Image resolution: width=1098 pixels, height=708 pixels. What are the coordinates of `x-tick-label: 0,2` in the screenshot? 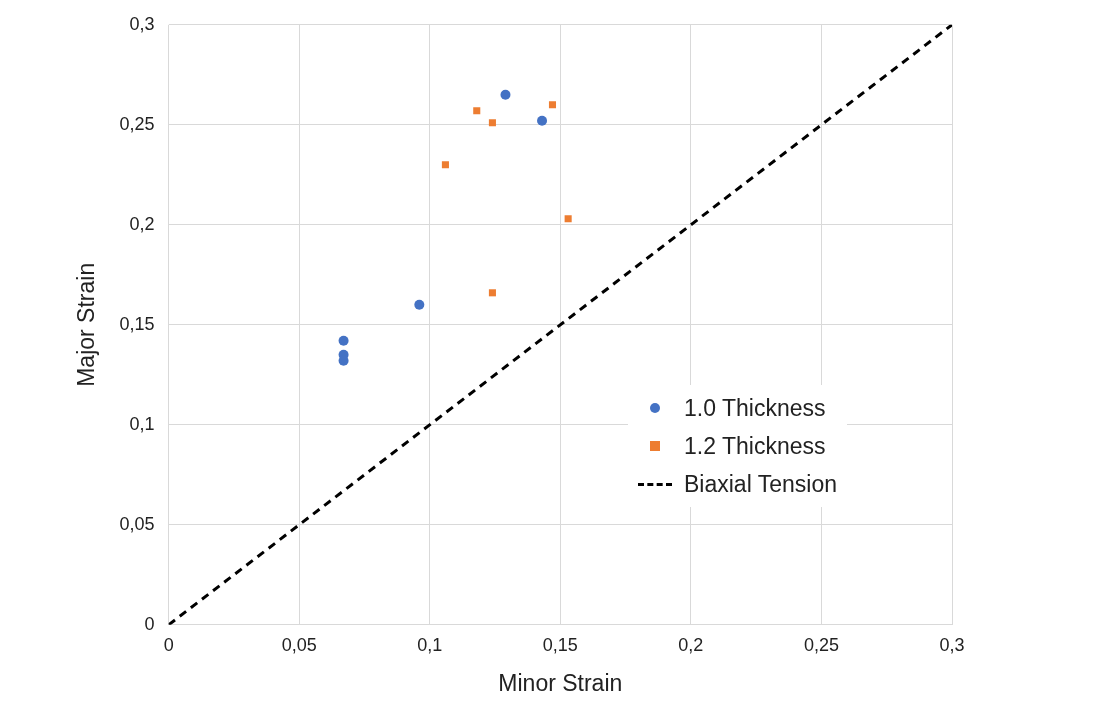 It's located at (691, 644).